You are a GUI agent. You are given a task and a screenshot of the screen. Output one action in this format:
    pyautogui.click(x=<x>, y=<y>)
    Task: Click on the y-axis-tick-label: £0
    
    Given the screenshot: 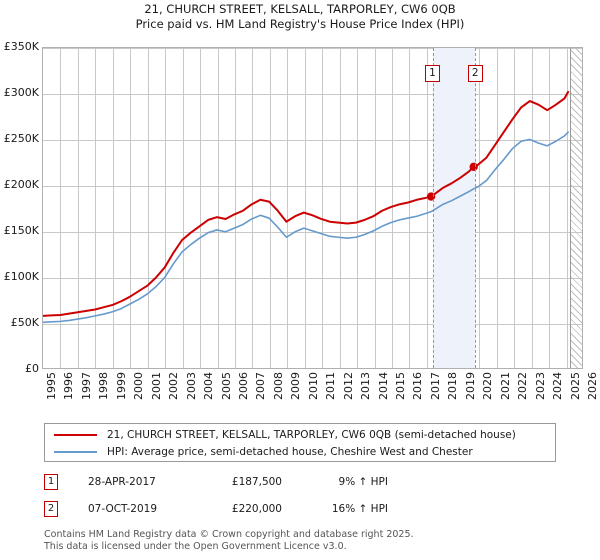 What is the action you would take?
    pyautogui.click(x=32, y=368)
    